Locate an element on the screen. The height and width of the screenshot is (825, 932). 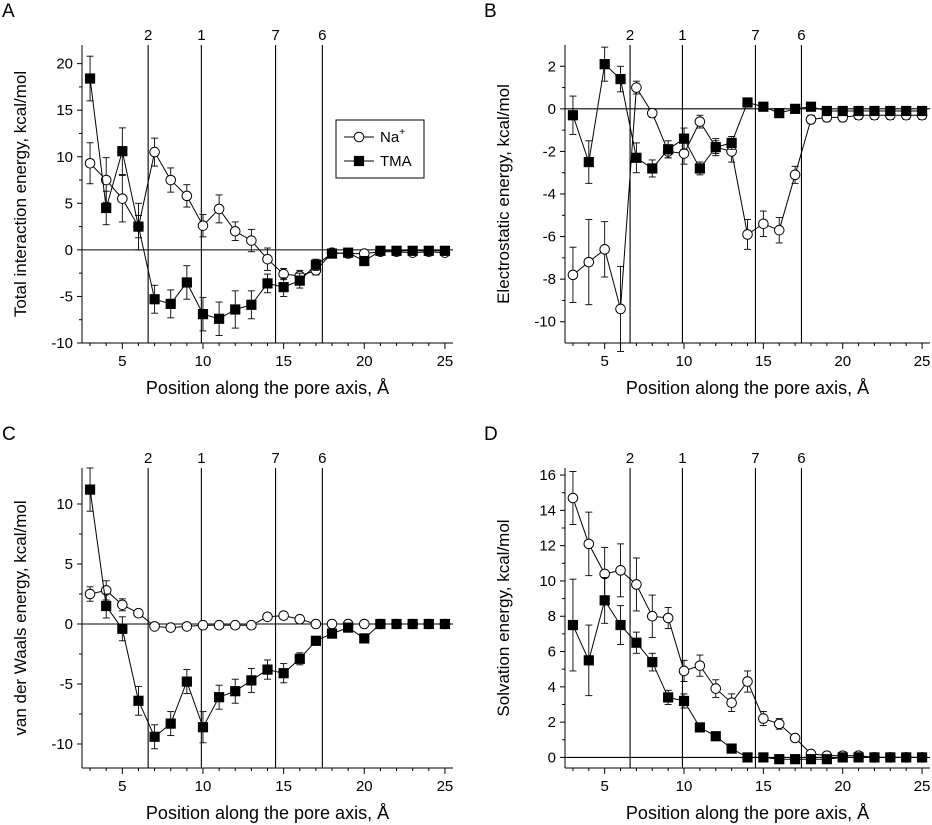
y-axis-title: Total interaction energy, kcal/mol is located at coordinates (20, 194).